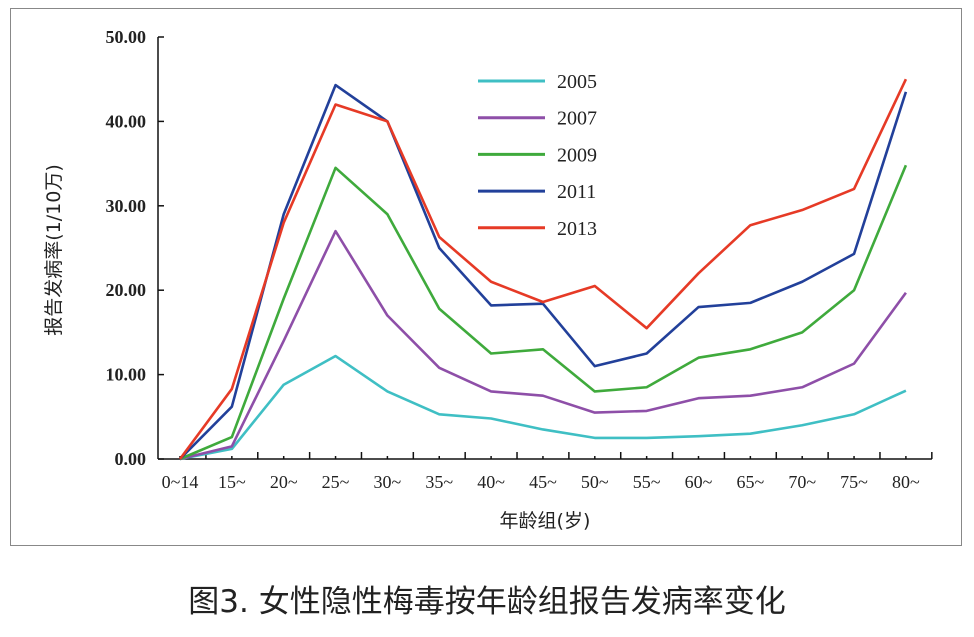  Describe the element at coordinates (126, 121) in the screenshot. I see `y-tick-label: 40.00` at that location.